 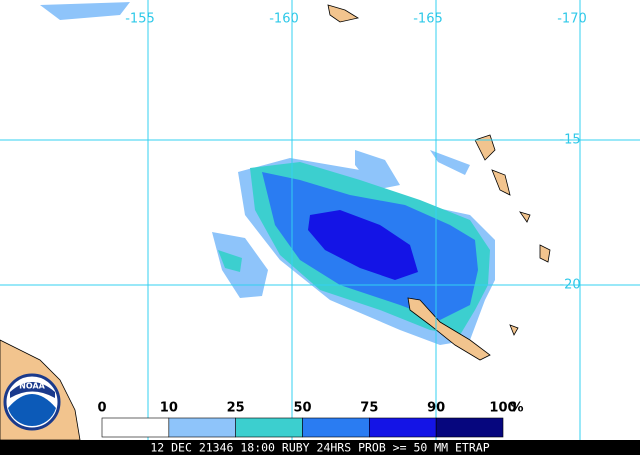 What do you see at coordinates (572, 19) in the screenshot?
I see `longitude-label: -170` at bounding box center [572, 19].